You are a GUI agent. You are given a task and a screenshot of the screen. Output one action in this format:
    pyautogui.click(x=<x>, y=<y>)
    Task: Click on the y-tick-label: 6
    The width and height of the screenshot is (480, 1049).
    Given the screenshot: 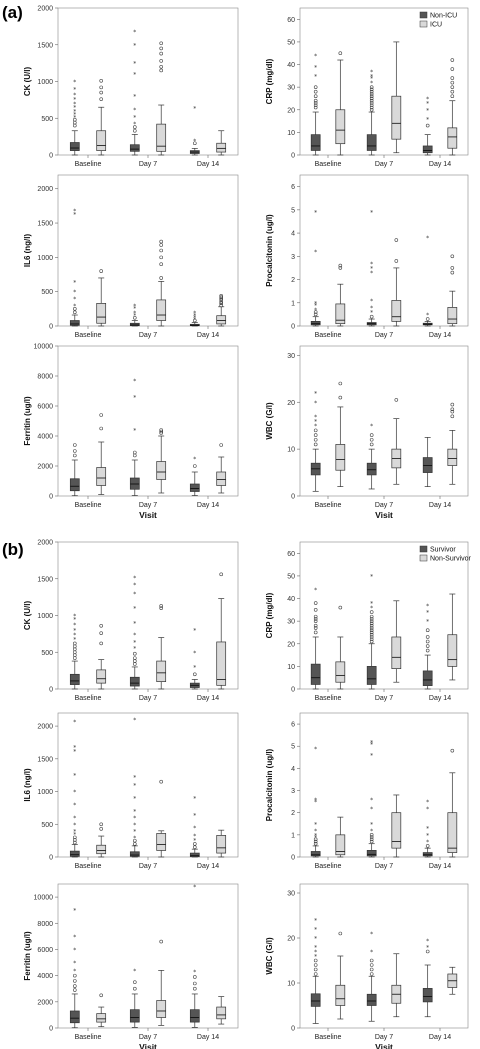 What is the action you would take?
    pyautogui.click(x=293, y=187)
    